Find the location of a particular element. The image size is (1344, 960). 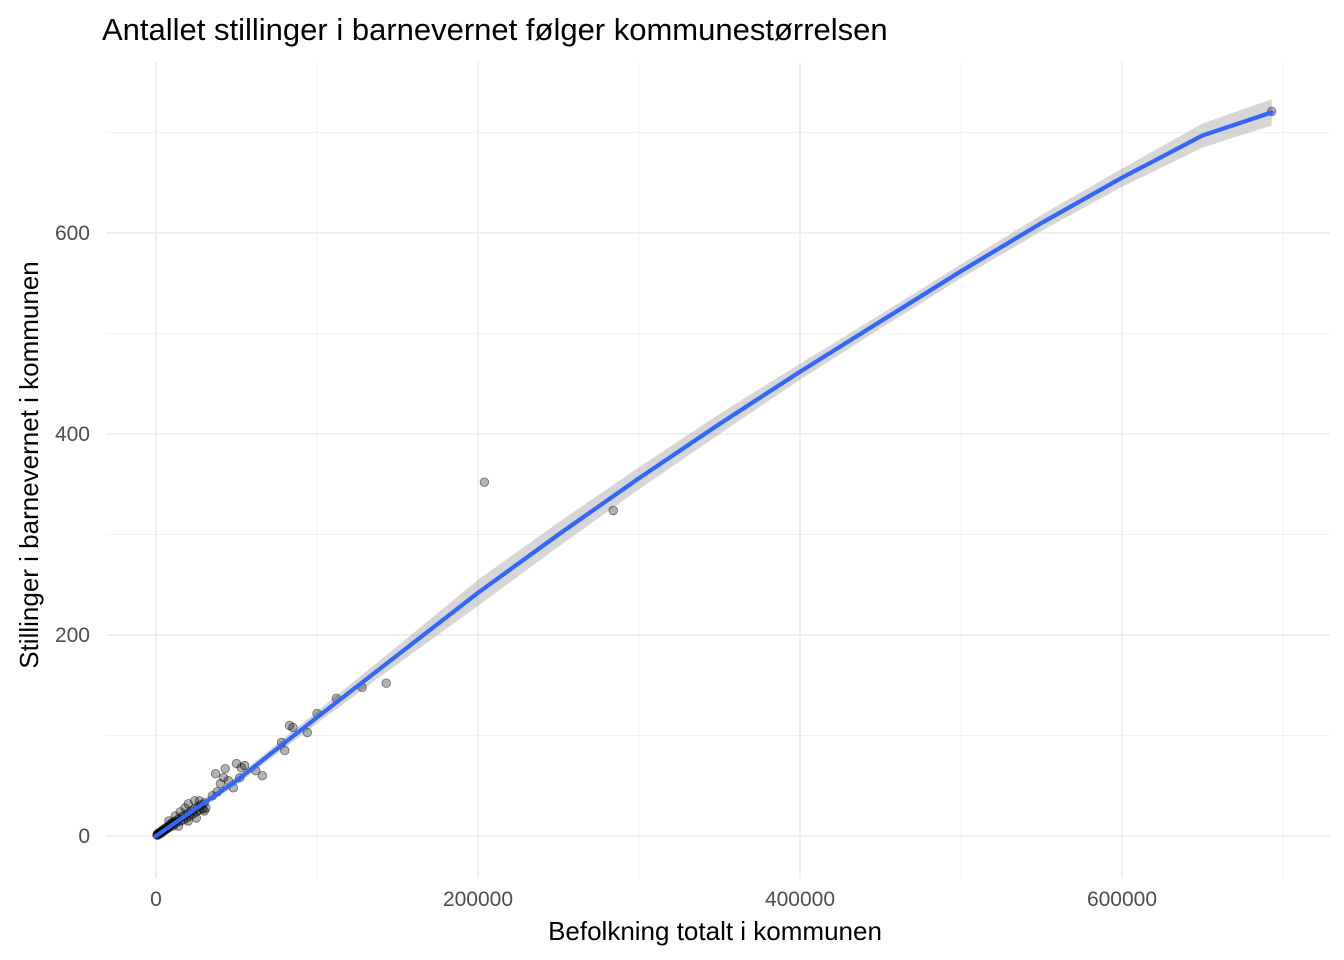

x-axis-title: Befolkning totalt i kommunen is located at coordinates (715, 931).